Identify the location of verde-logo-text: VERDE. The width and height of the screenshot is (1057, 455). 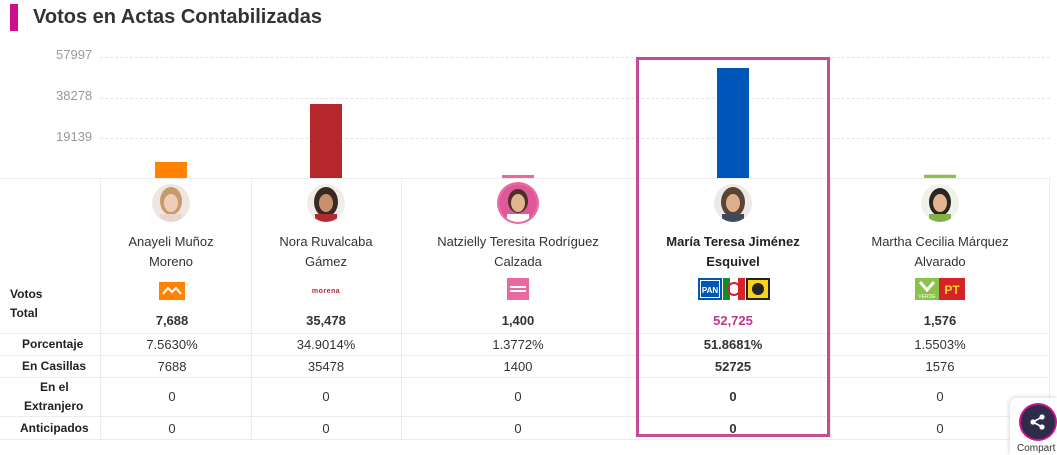
(927, 297).